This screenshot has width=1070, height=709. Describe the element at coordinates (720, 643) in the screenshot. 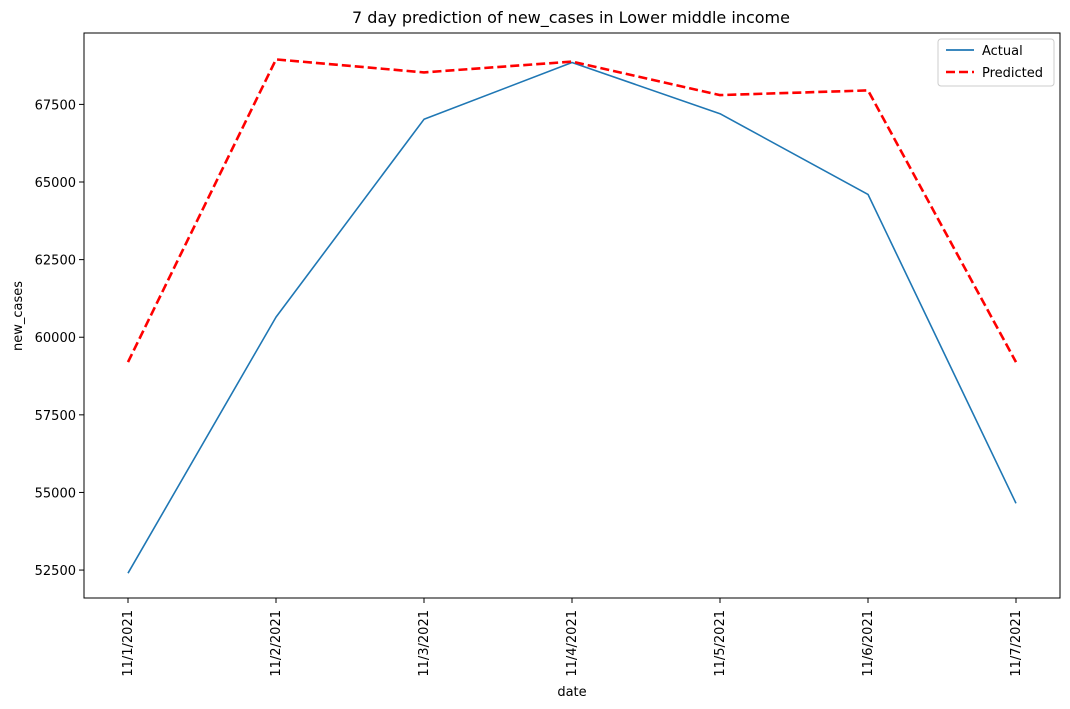

I see `x-tick-label: 11/5/2021` at that location.